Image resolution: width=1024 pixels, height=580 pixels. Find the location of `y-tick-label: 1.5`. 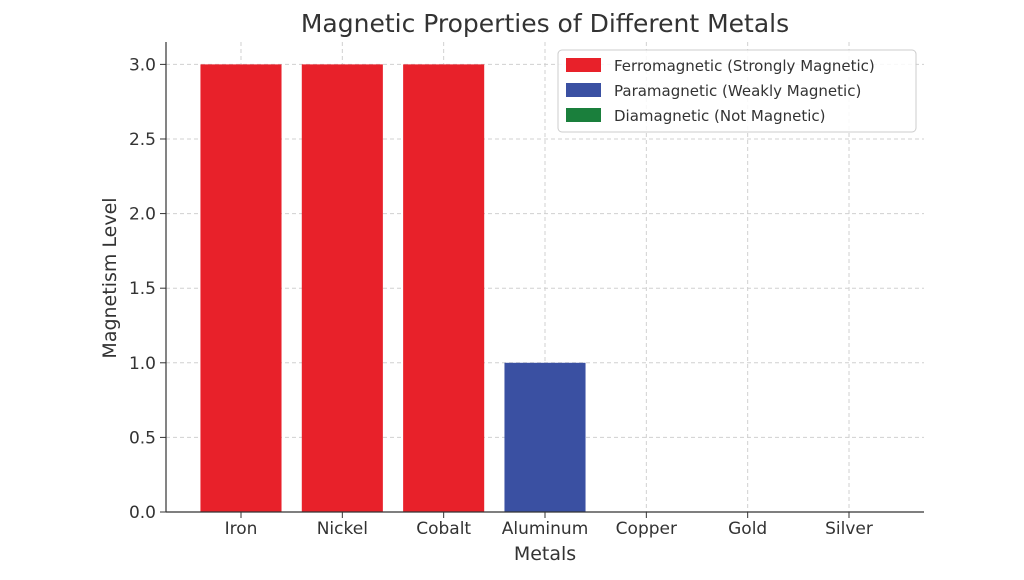

y-tick-label: 1.5 is located at coordinates (142, 289).